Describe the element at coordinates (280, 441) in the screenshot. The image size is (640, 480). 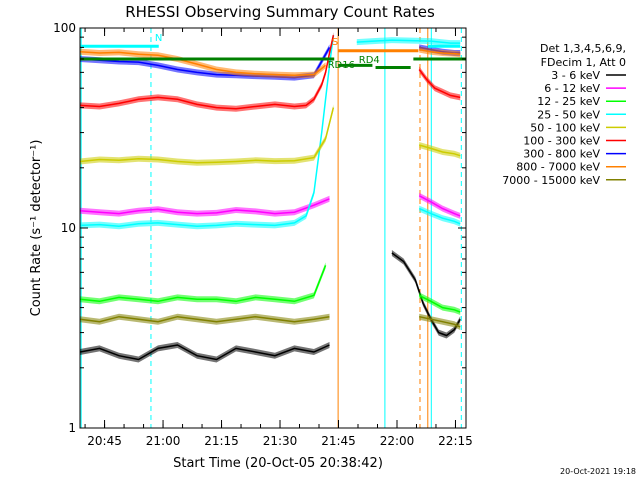
I see `x-tick-label: 21:30` at that location.